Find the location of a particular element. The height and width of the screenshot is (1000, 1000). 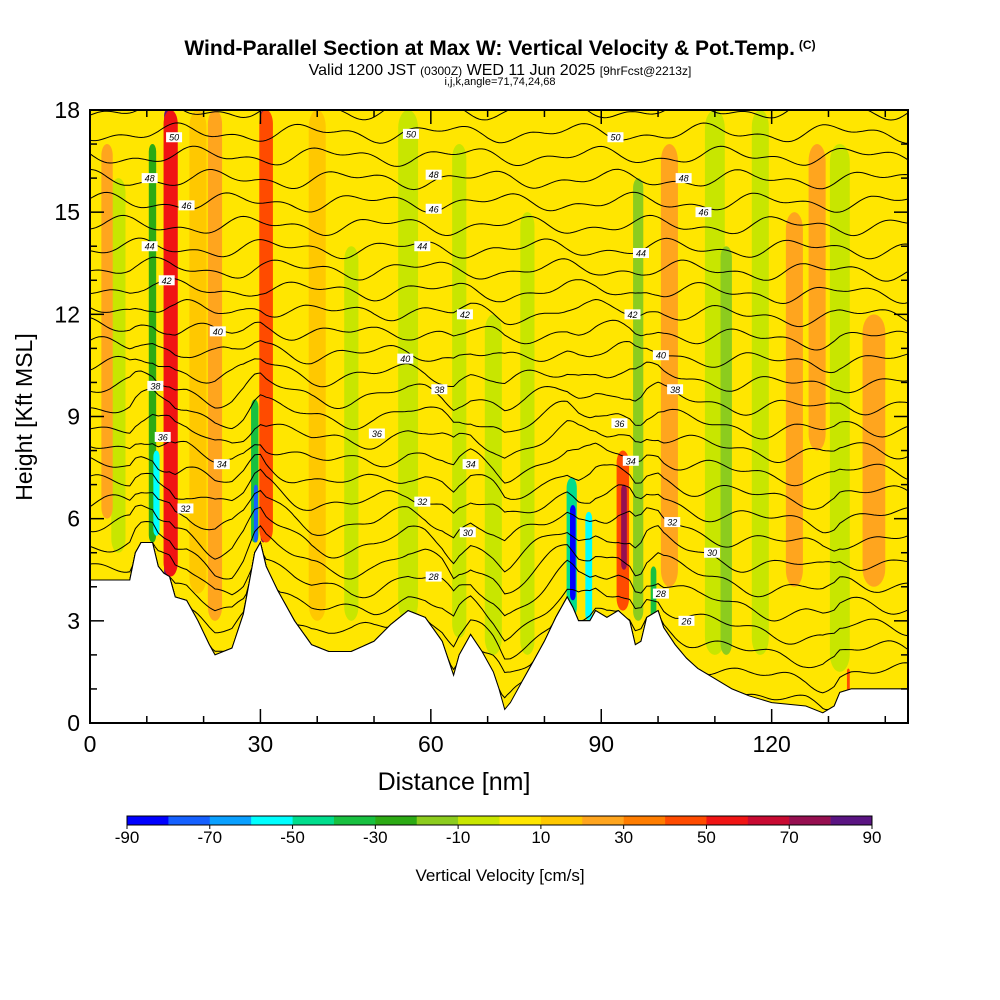

colorbar-tick-label: -90 is located at coordinates (127, 837).